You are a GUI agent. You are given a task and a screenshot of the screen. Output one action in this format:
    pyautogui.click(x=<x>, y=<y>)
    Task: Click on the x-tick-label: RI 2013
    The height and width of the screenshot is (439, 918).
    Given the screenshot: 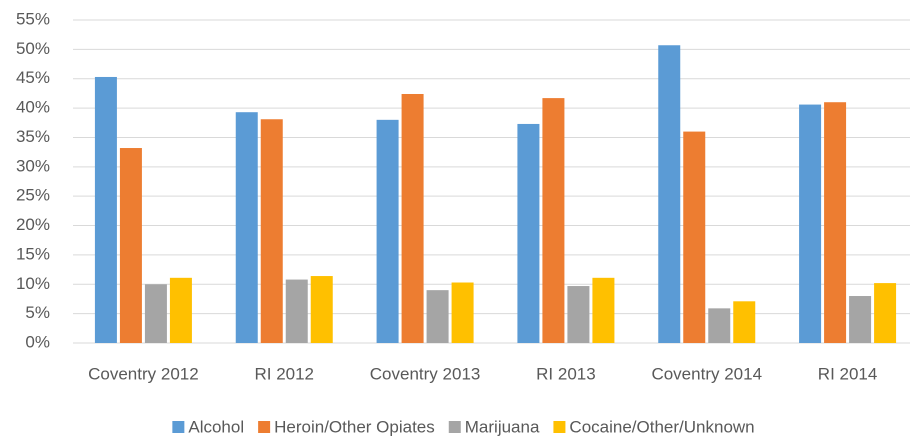 What is the action you would take?
    pyautogui.click(x=566, y=373)
    